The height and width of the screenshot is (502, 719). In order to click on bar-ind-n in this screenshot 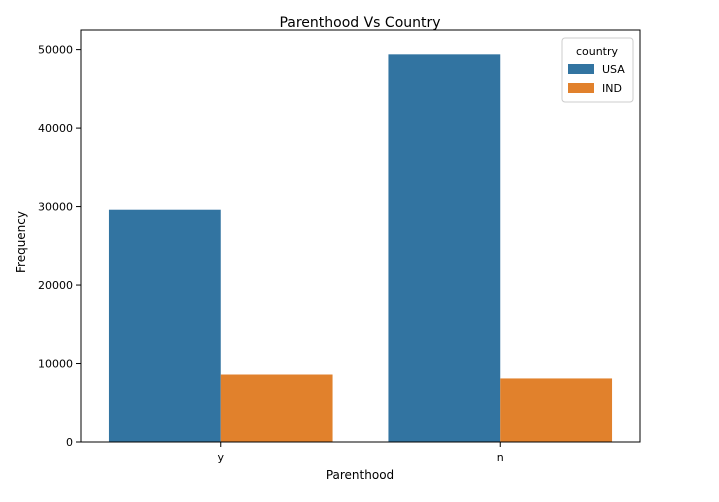, I will do `click(556, 410)`.